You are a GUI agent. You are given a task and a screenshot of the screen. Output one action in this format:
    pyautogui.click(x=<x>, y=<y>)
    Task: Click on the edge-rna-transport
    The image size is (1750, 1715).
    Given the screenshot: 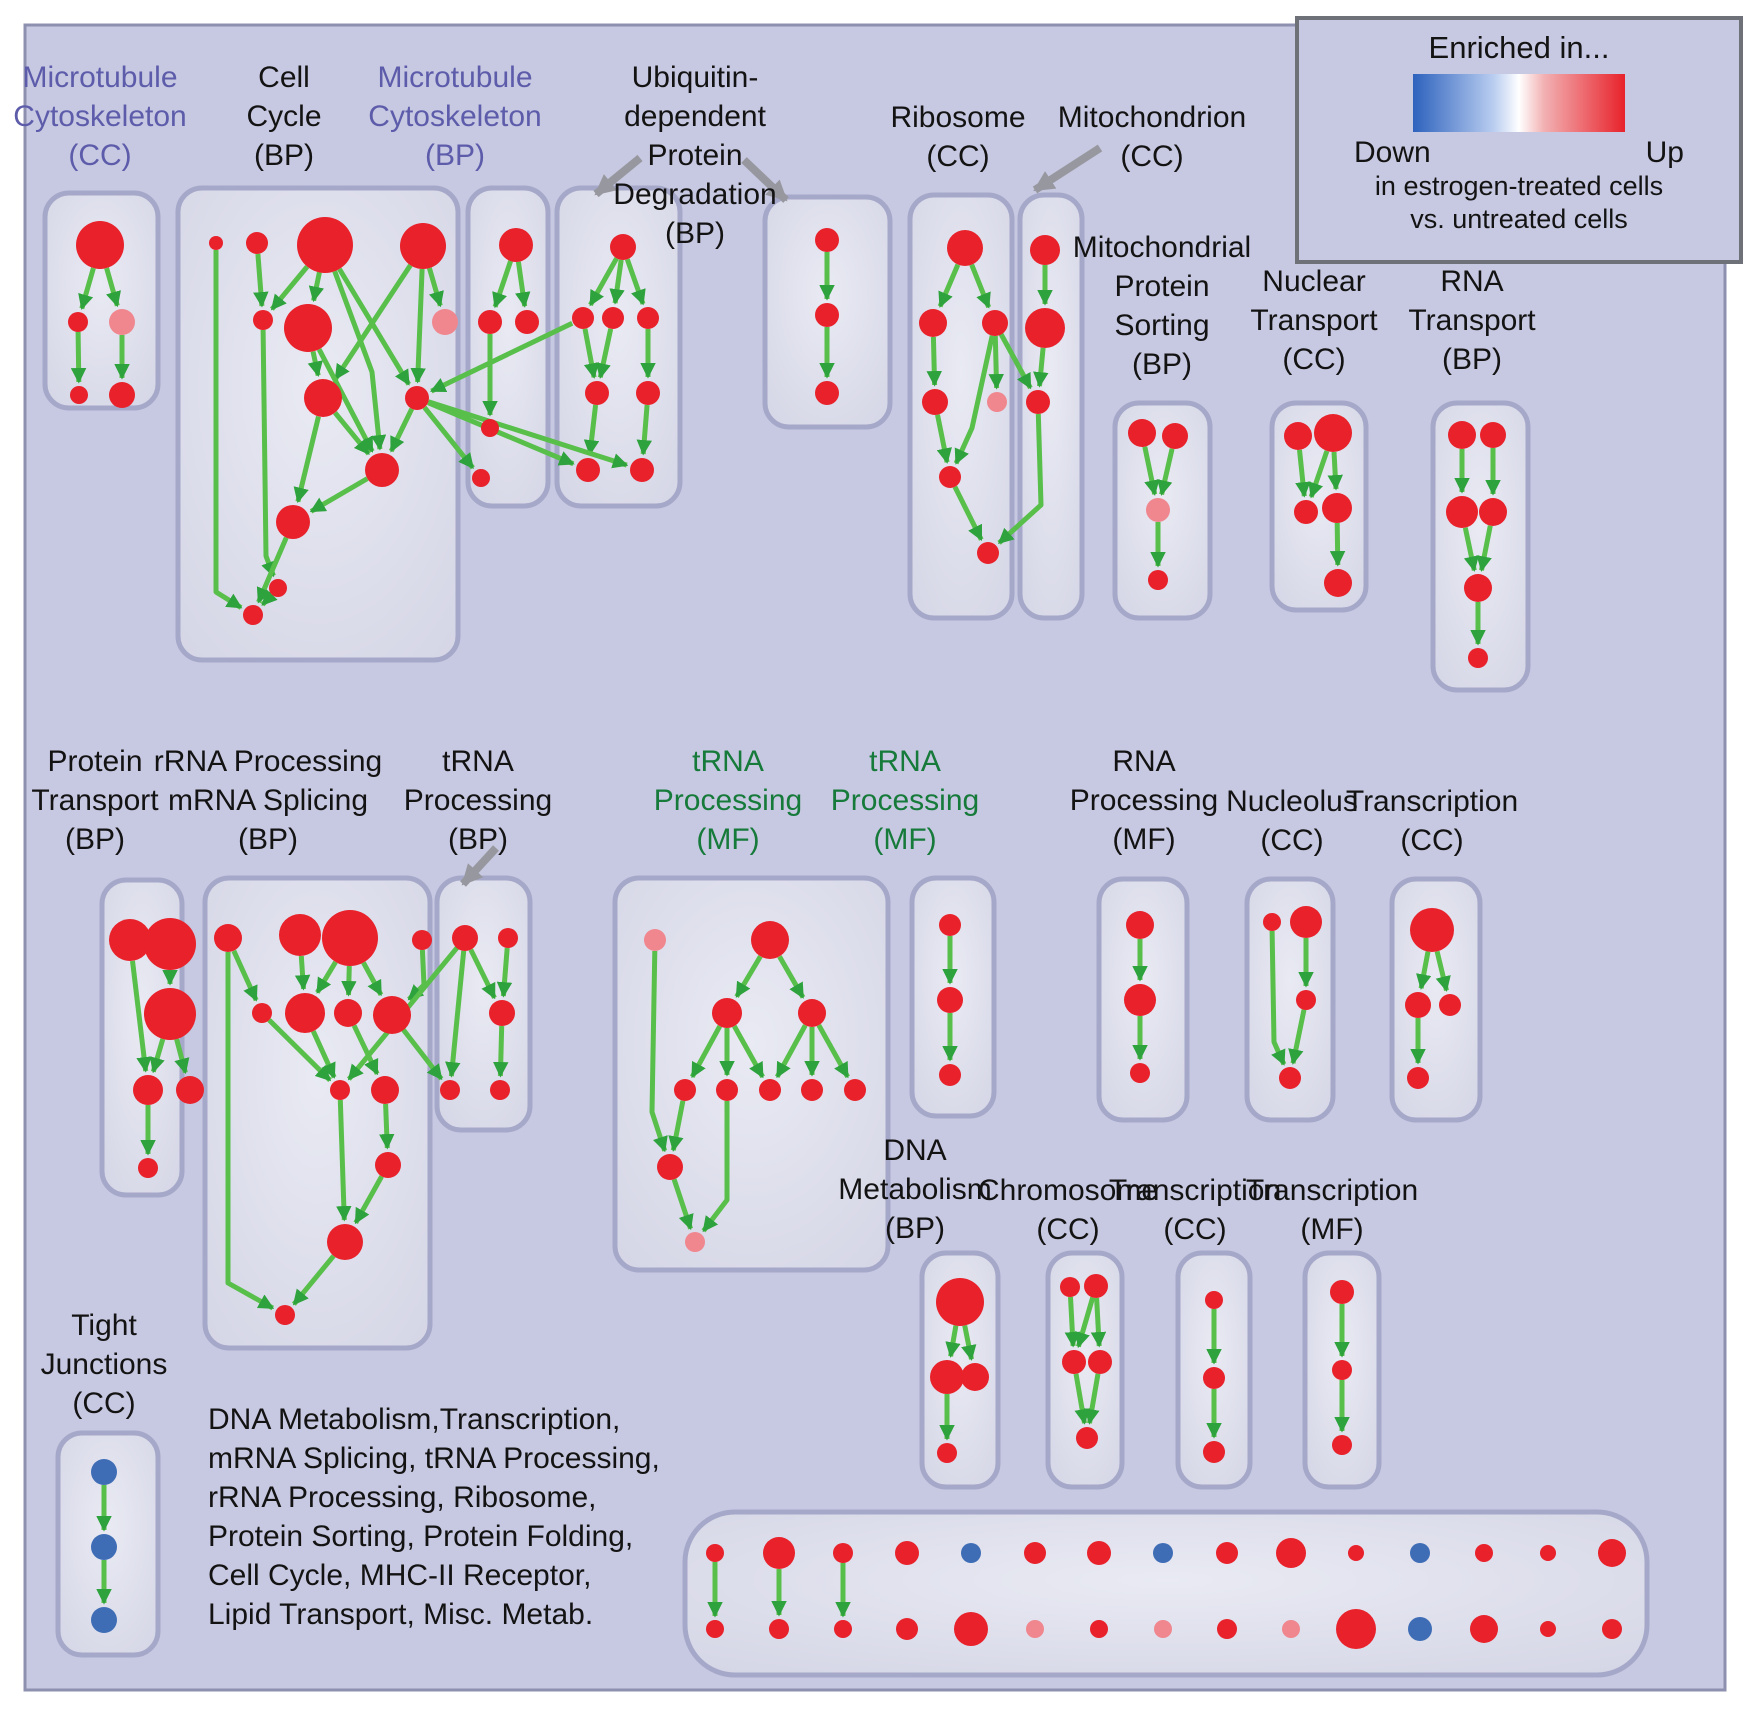 What is the action you would take?
    pyautogui.click(x=1471, y=549)
    